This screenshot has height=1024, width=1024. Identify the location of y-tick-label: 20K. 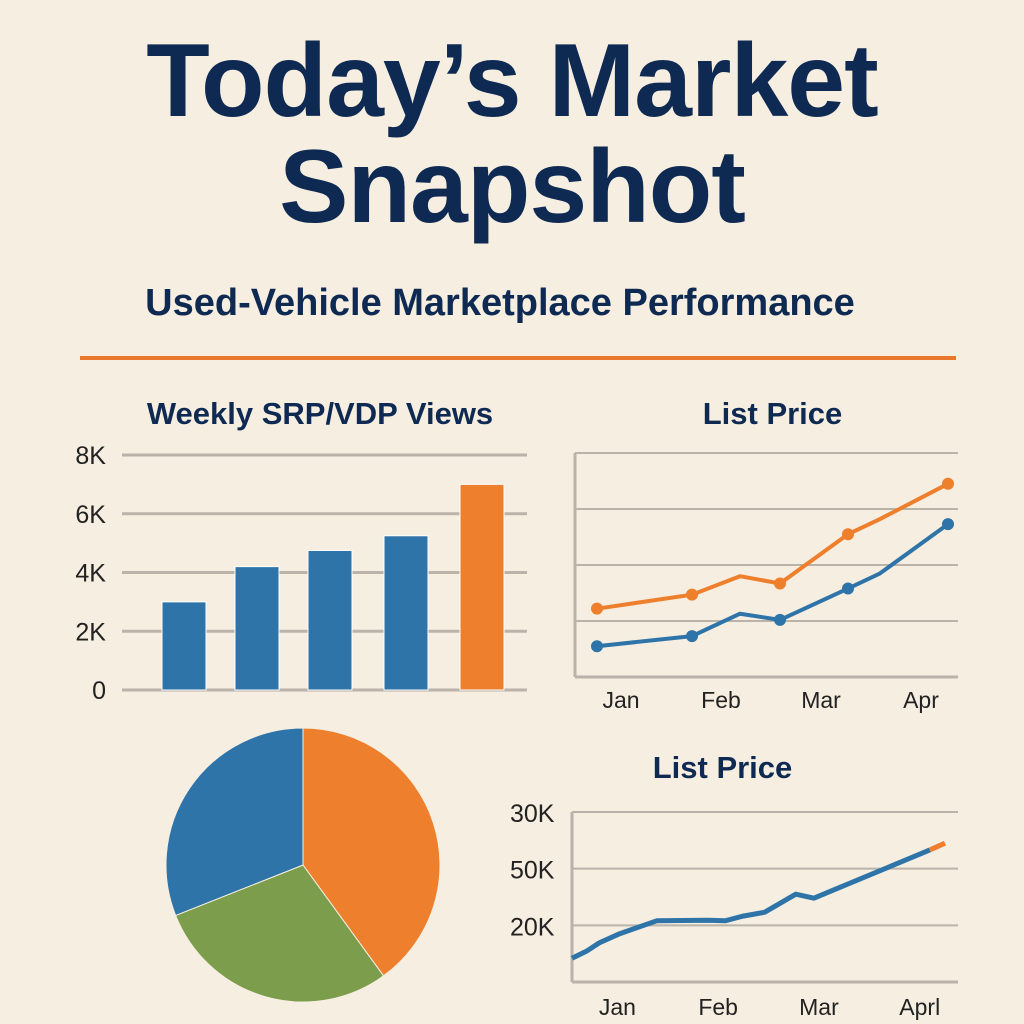
(532, 927).